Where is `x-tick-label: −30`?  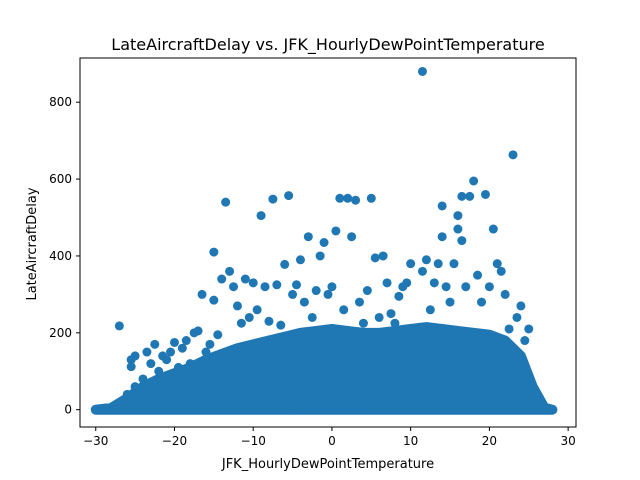
x-tick-label: −30 is located at coordinates (95, 441).